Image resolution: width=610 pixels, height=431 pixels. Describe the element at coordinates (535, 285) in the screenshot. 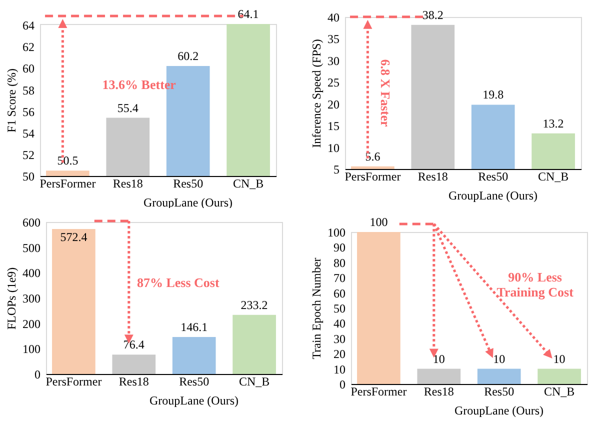

I see `annotation: 90% Less Training Cost` at that location.